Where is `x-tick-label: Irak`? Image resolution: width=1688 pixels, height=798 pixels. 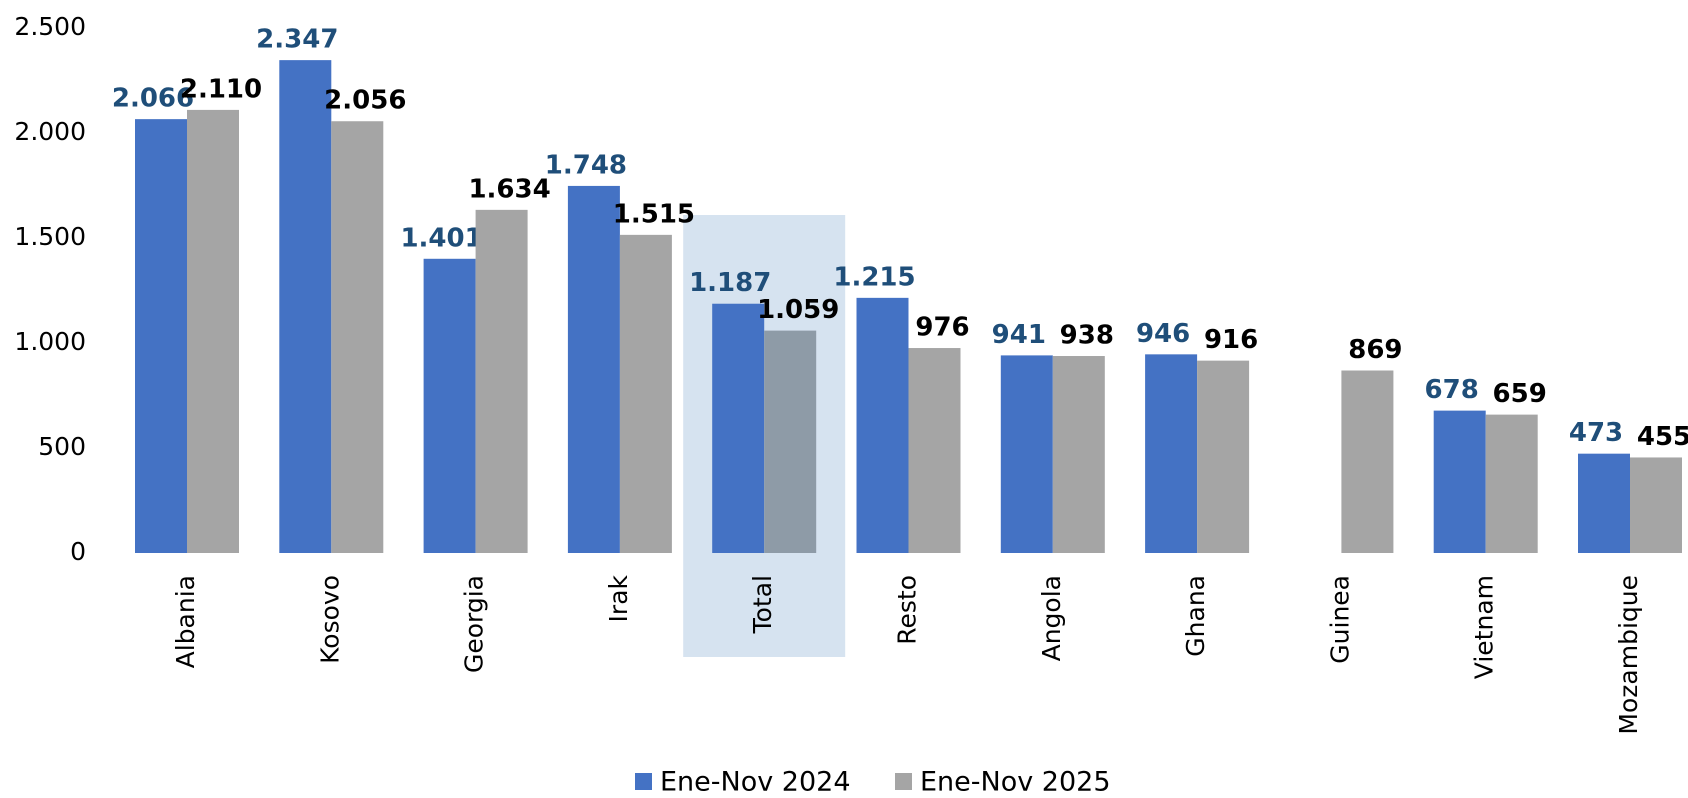 x-tick-label: Irak is located at coordinates (618, 598).